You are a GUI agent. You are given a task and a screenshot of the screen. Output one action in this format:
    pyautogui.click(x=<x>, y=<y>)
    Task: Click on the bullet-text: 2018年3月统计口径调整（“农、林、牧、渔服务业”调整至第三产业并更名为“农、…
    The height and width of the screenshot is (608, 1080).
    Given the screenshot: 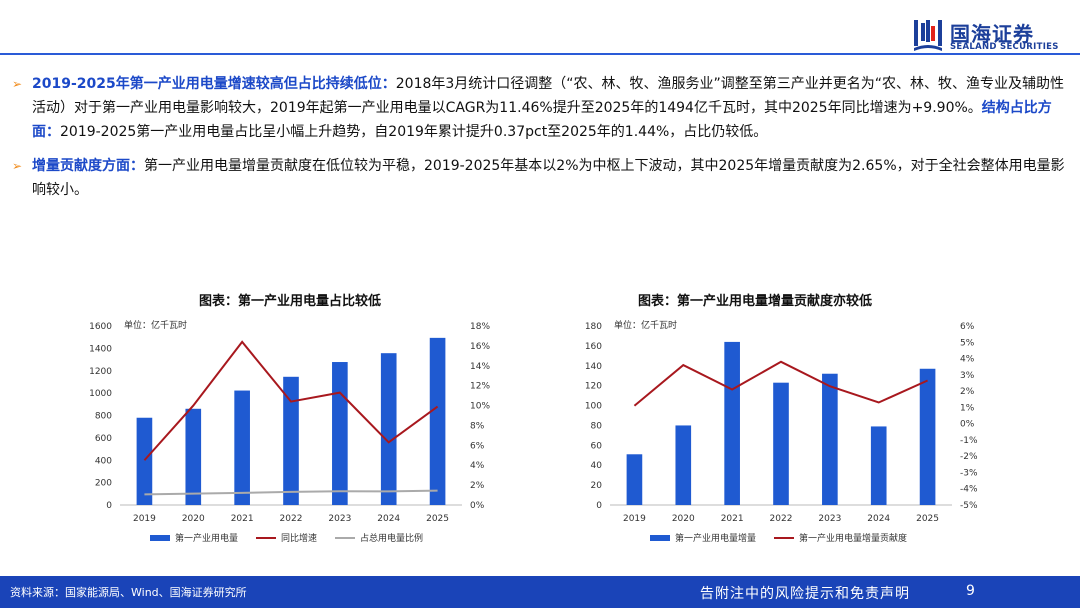 What is the action you would take?
    pyautogui.click(x=548, y=96)
    